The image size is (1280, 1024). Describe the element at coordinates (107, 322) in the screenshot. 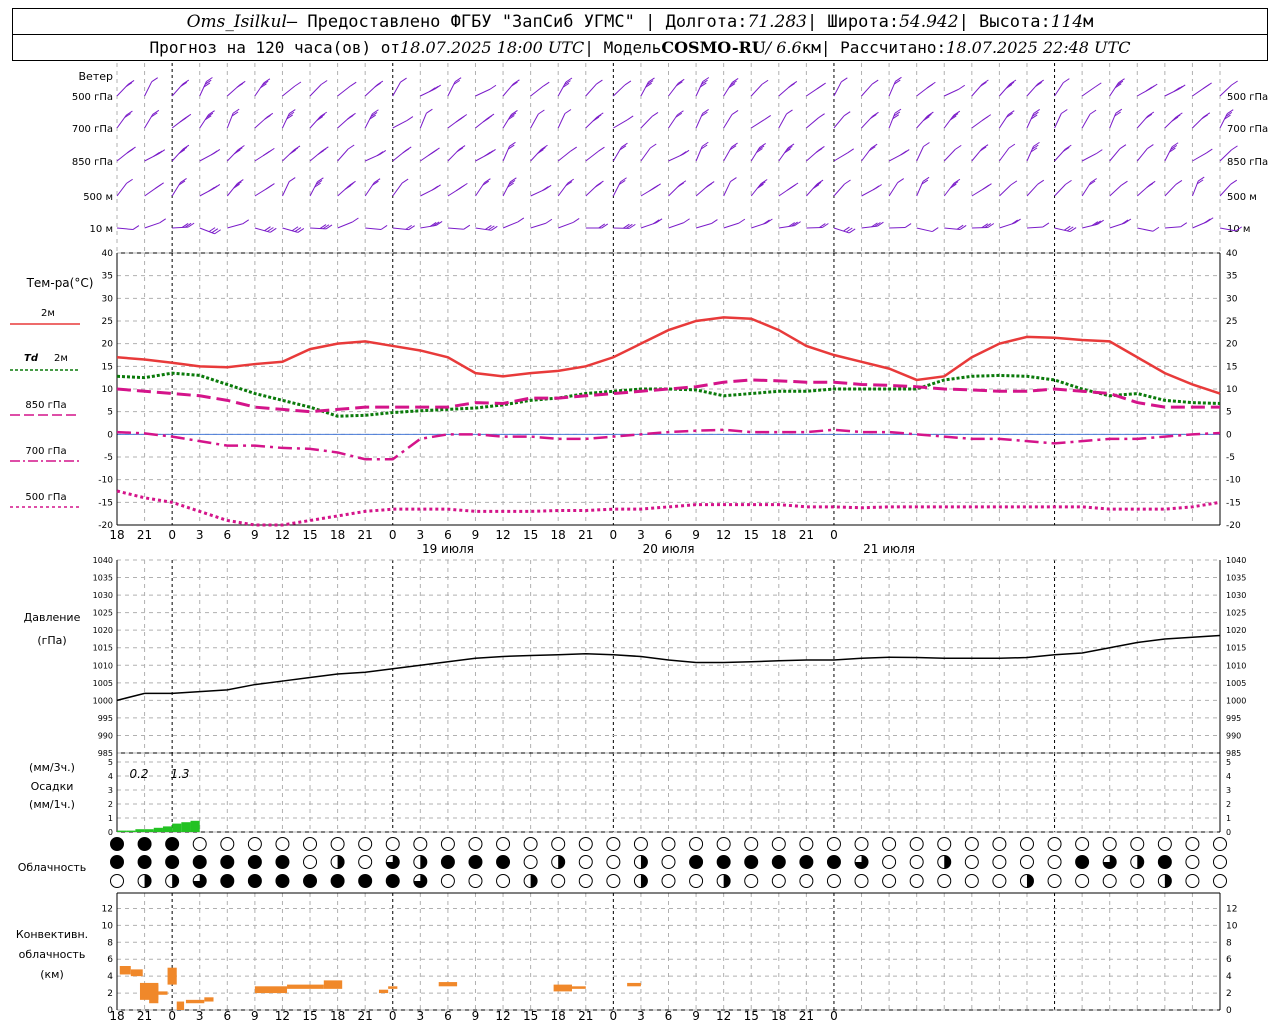

I see `temp-tick-left: 25` at that location.